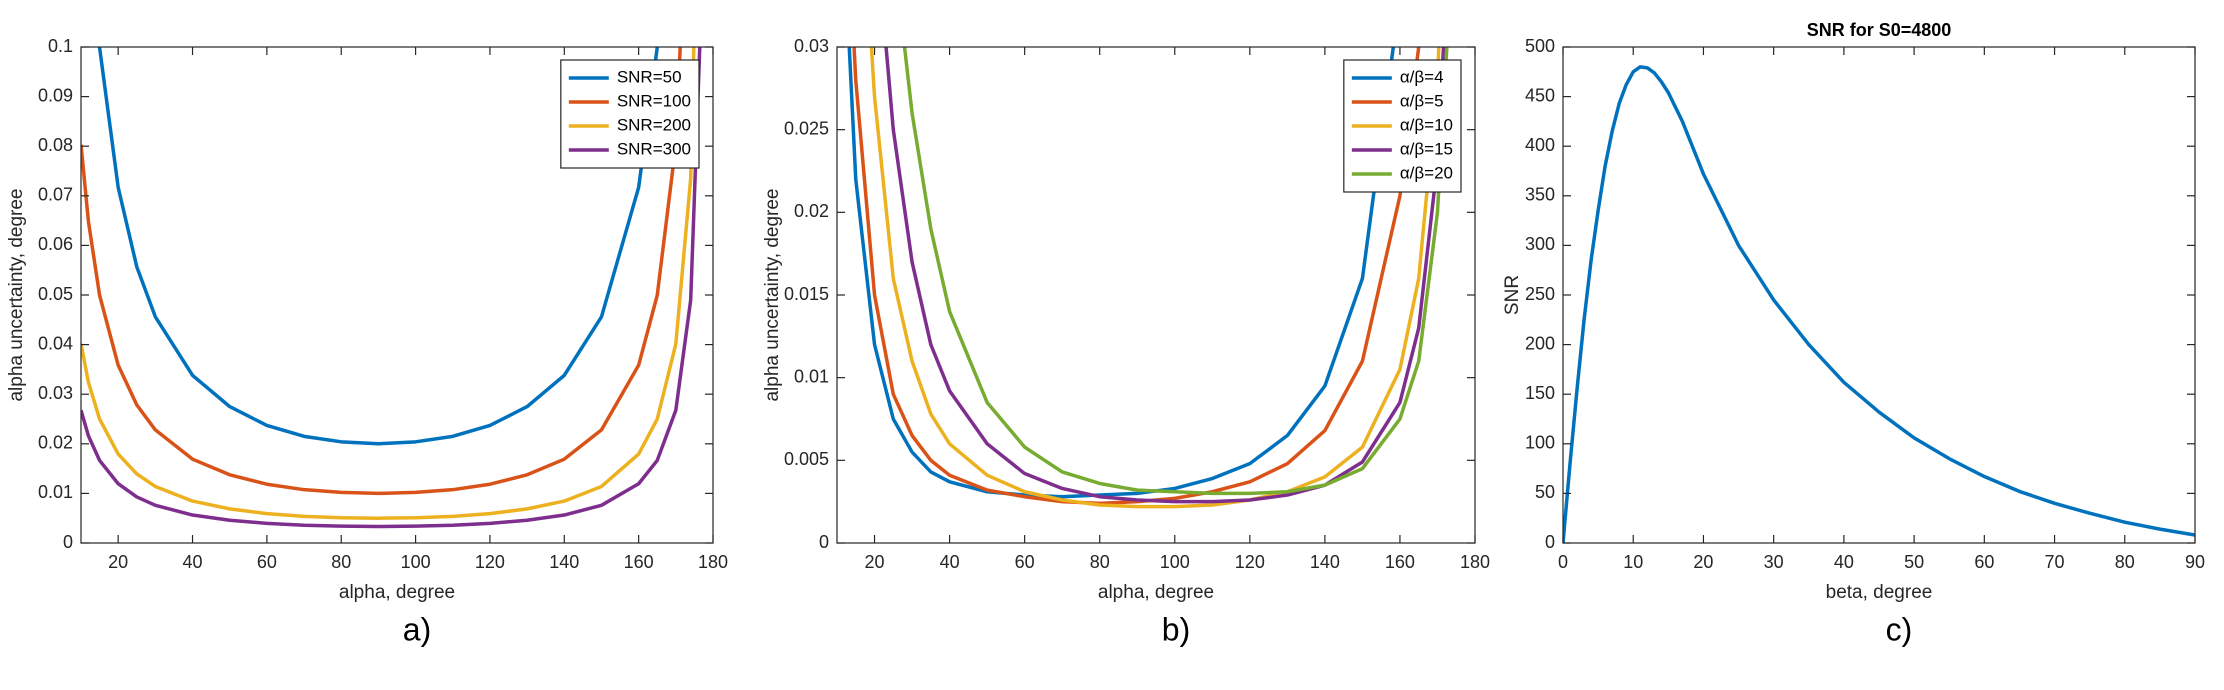 The width and height of the screenshot is (2224, 690). Describe the element at coordinates (378, 246) in the screenshot. I see `data-line` at that location.